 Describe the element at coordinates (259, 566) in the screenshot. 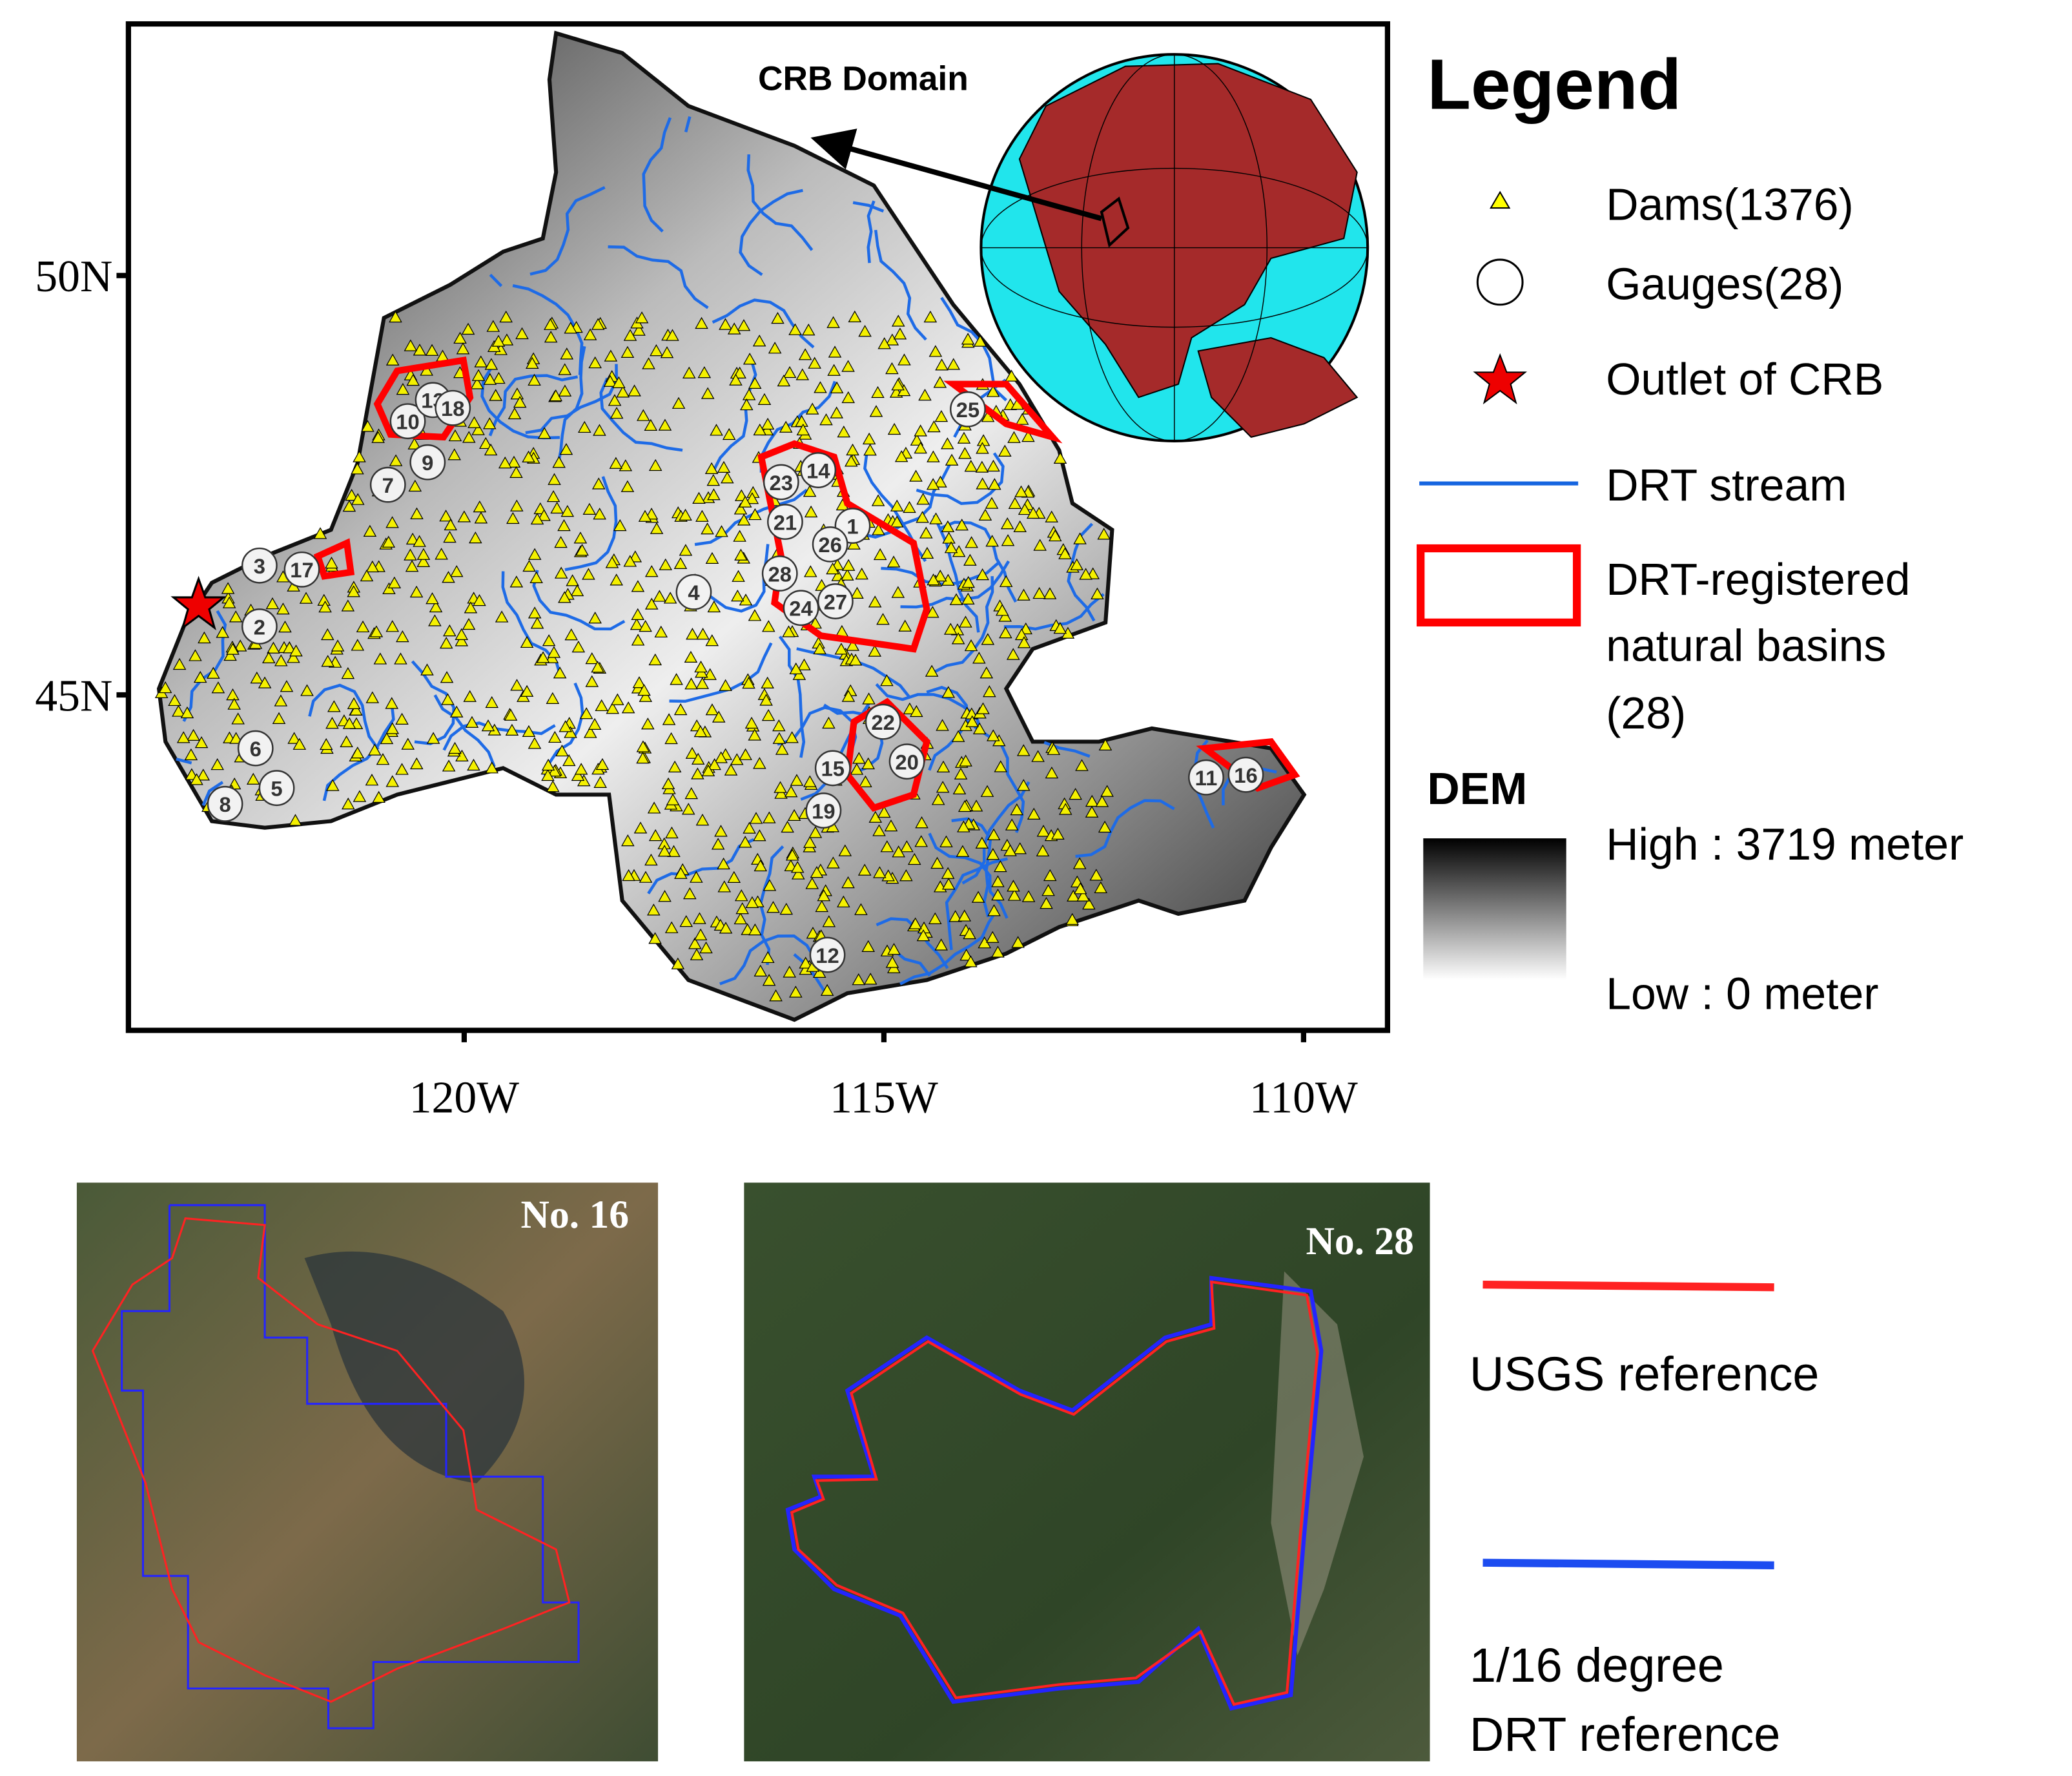

I see `gauge-label: 3` at that location.